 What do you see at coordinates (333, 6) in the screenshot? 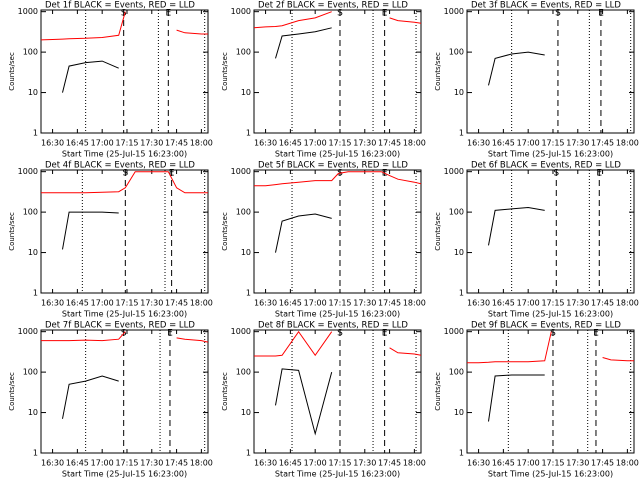
I see `chart-title: Det 2f BLACK = Events, RED = LLD` at bounding box center [333, 6].